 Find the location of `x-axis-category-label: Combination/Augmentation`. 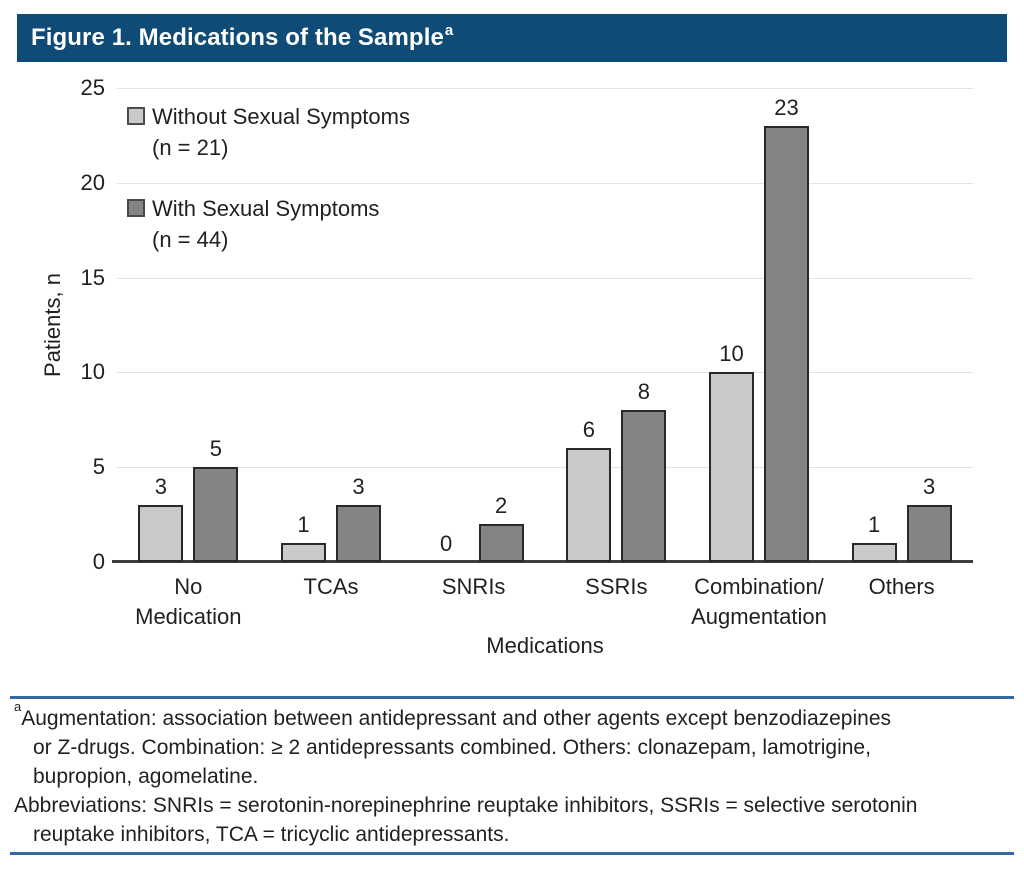

x-axis-category-label: Combination/Augmentation is located at coordinates (759, 601).